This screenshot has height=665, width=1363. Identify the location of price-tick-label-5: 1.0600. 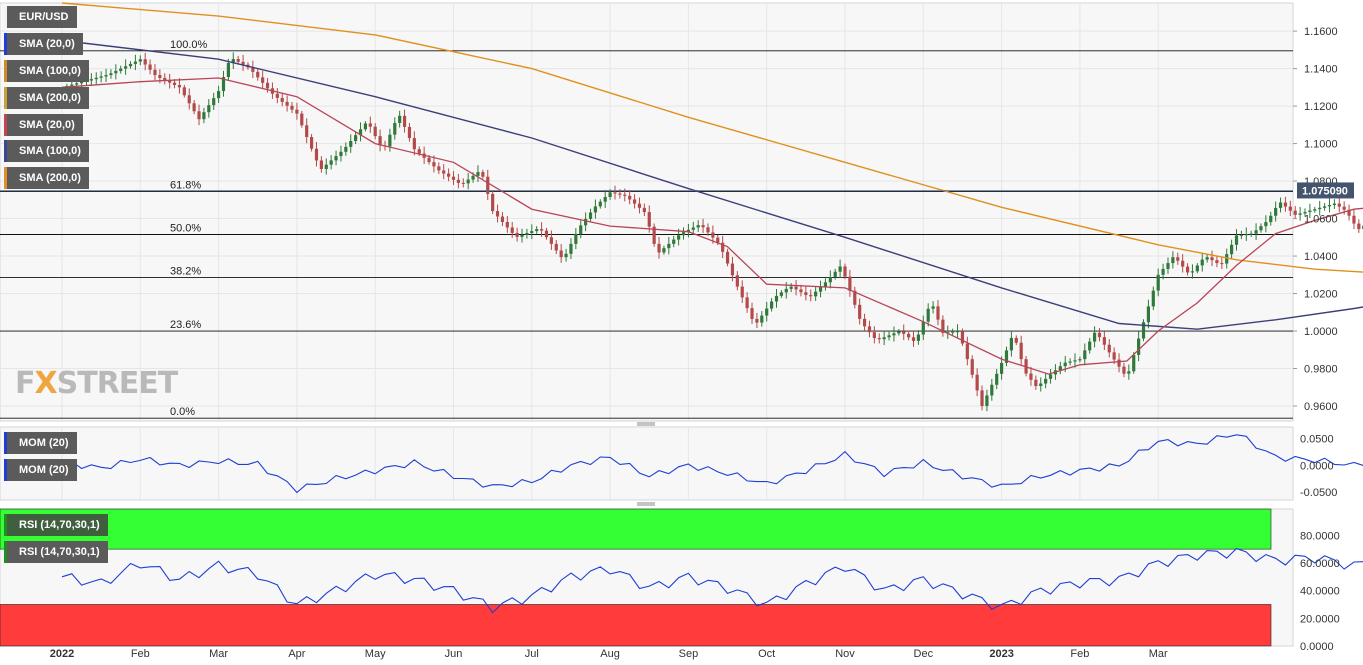
(1321, 220).